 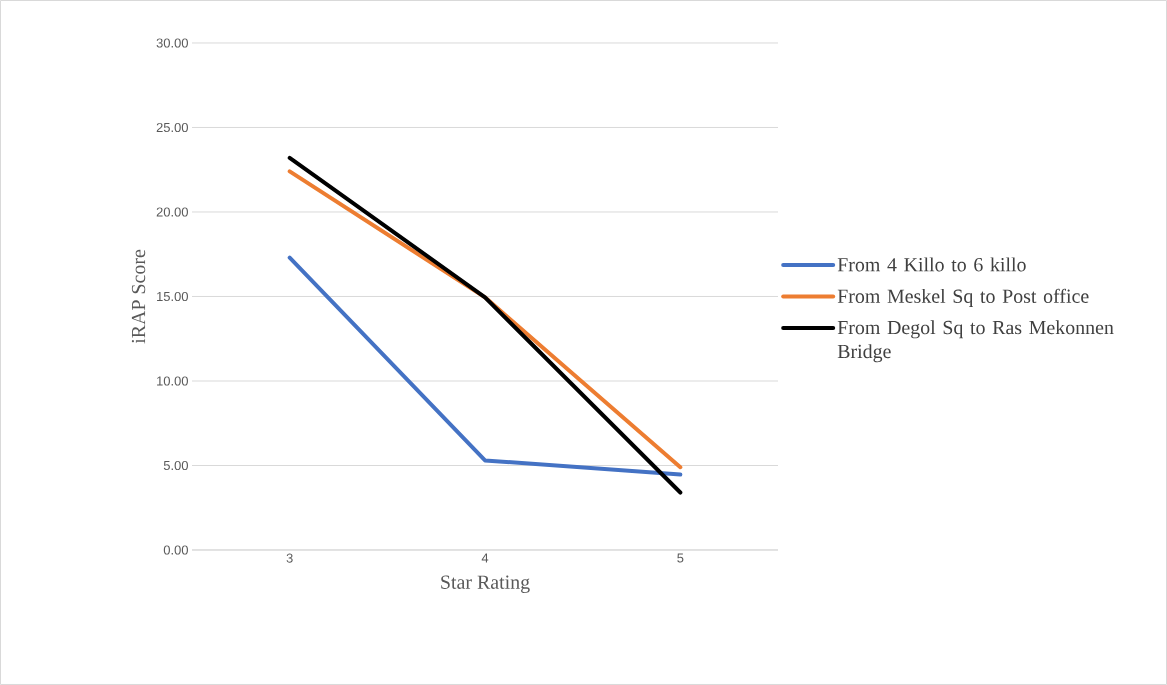 I want to click on y-tick-label: 20.00, so click(x=172, y=212).